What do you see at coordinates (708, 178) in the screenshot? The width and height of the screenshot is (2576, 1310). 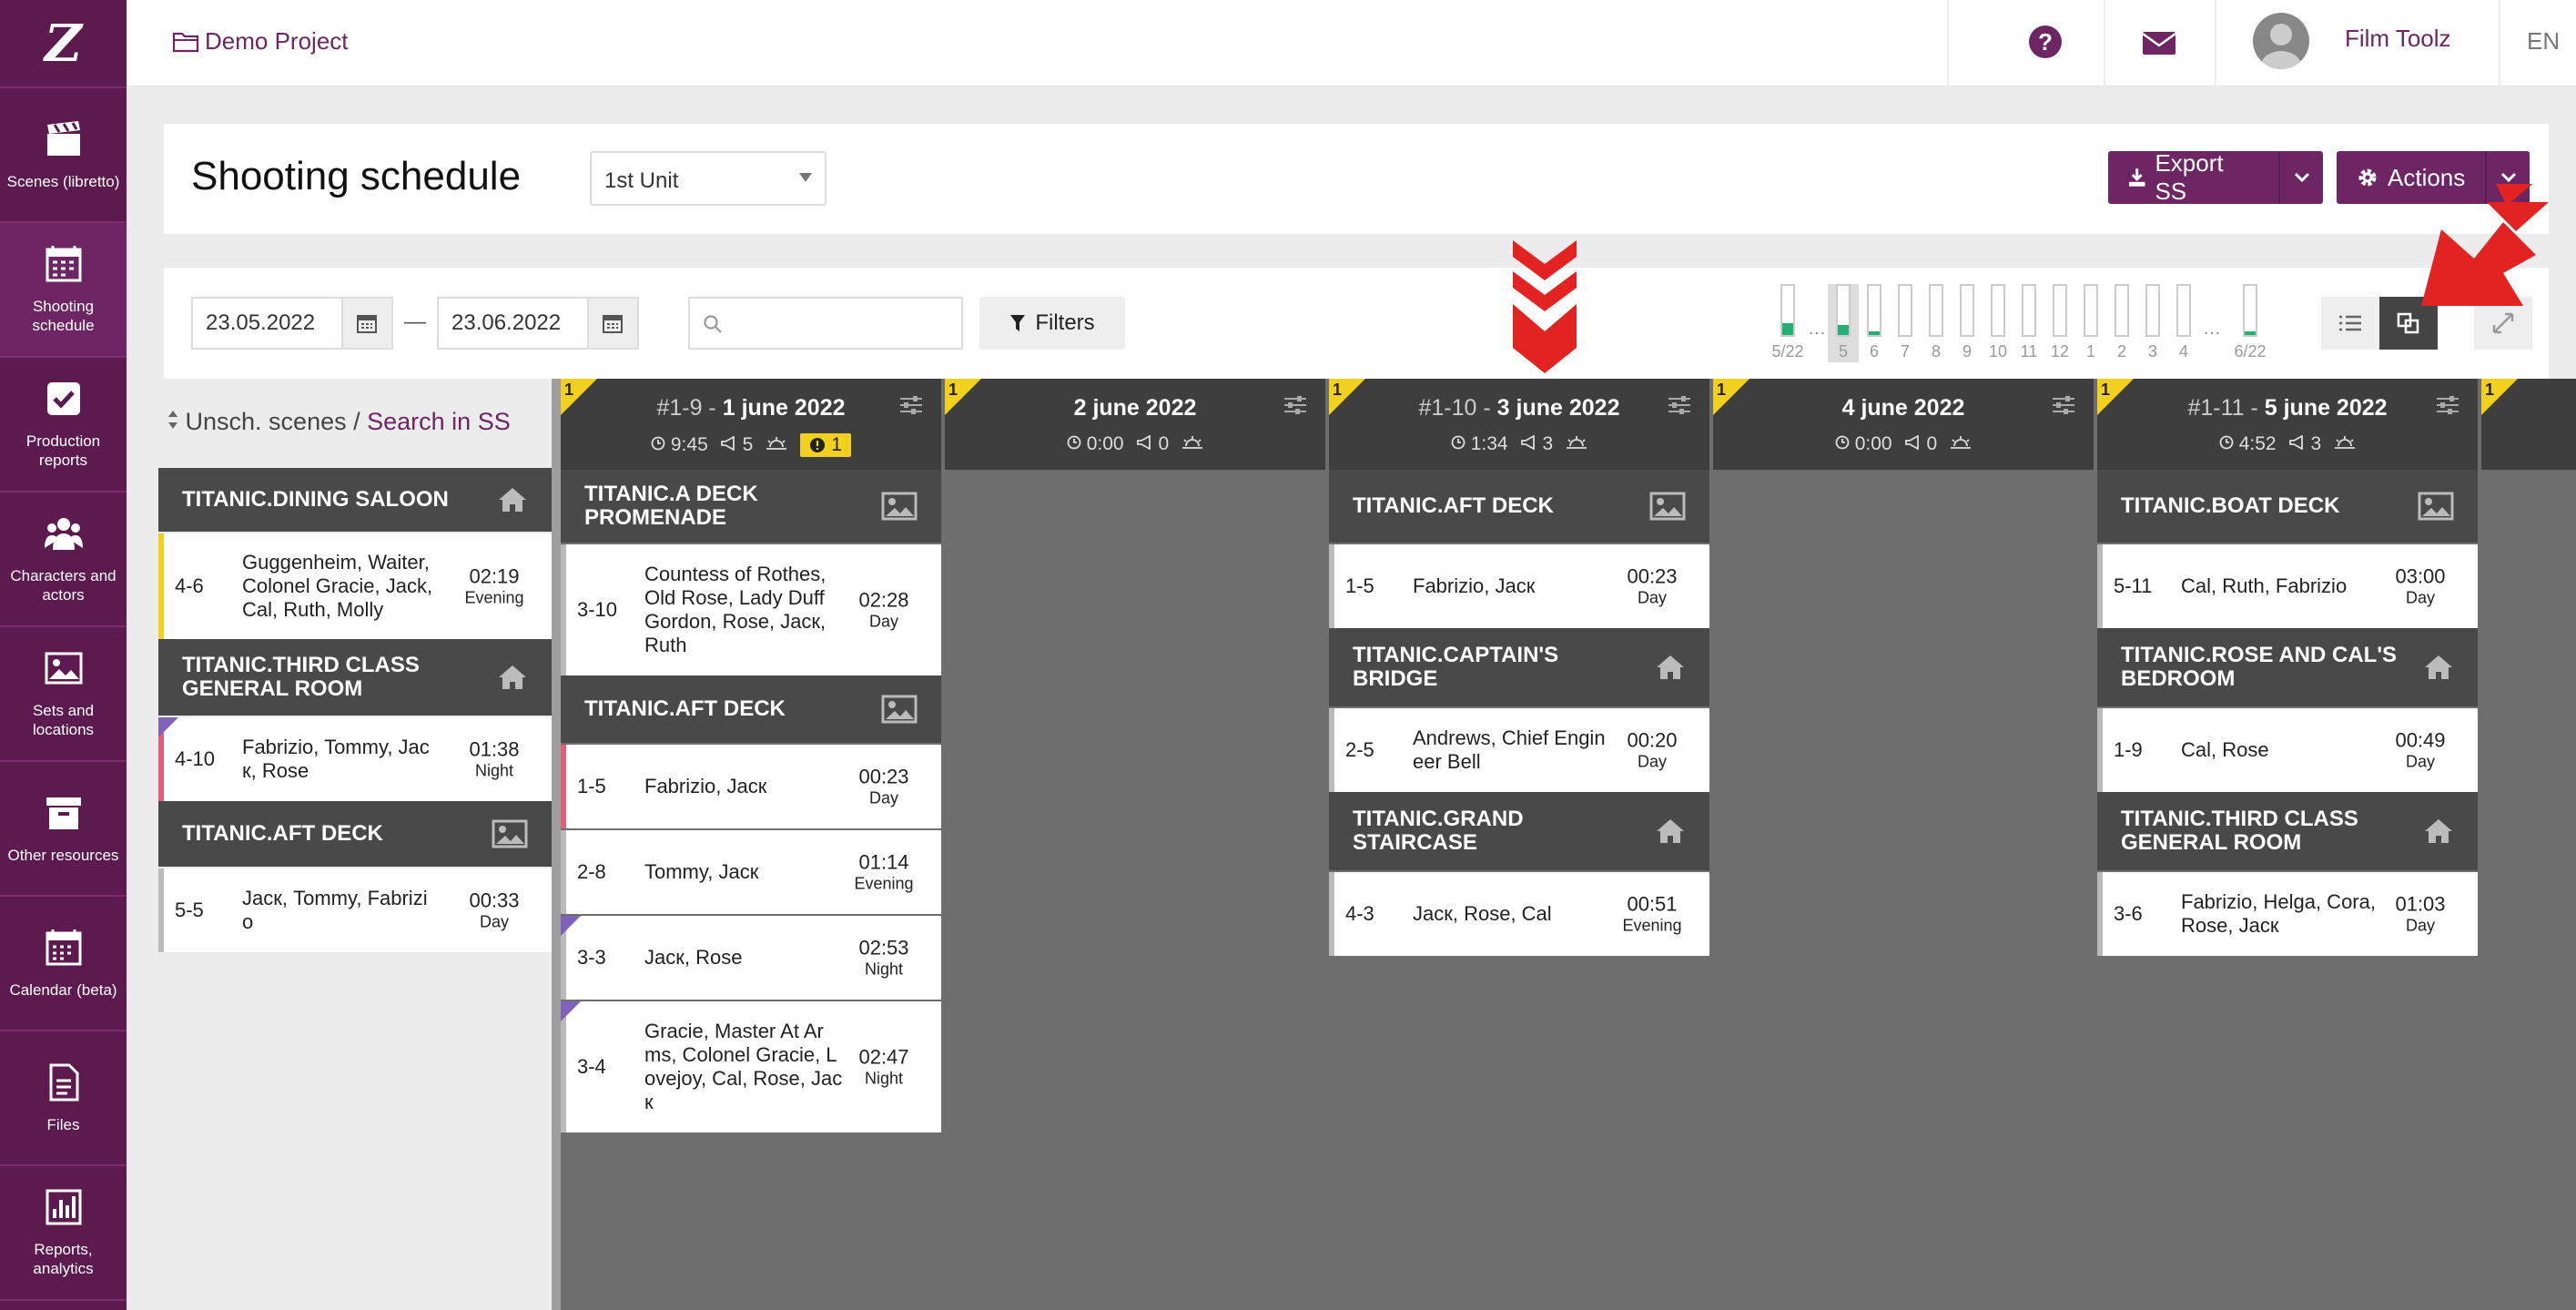 I see `unit-select: 1st Unit` at bounding box center [708, 178].